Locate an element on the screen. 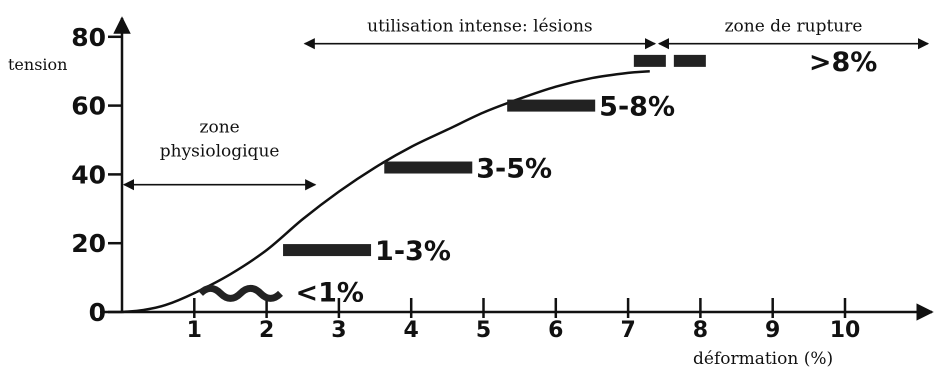  x-tick-label: 5 is located at coordinates (483, 330).